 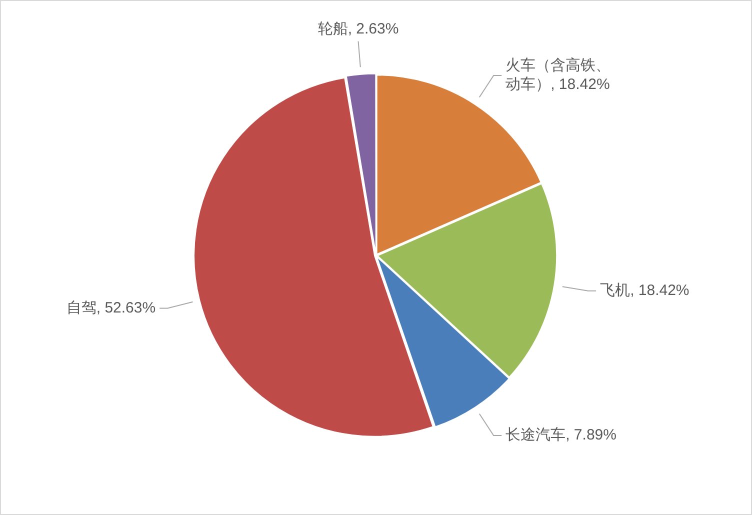 I want to click on slice-label: 飞机, 18.42%, so click(x=645, y=291).